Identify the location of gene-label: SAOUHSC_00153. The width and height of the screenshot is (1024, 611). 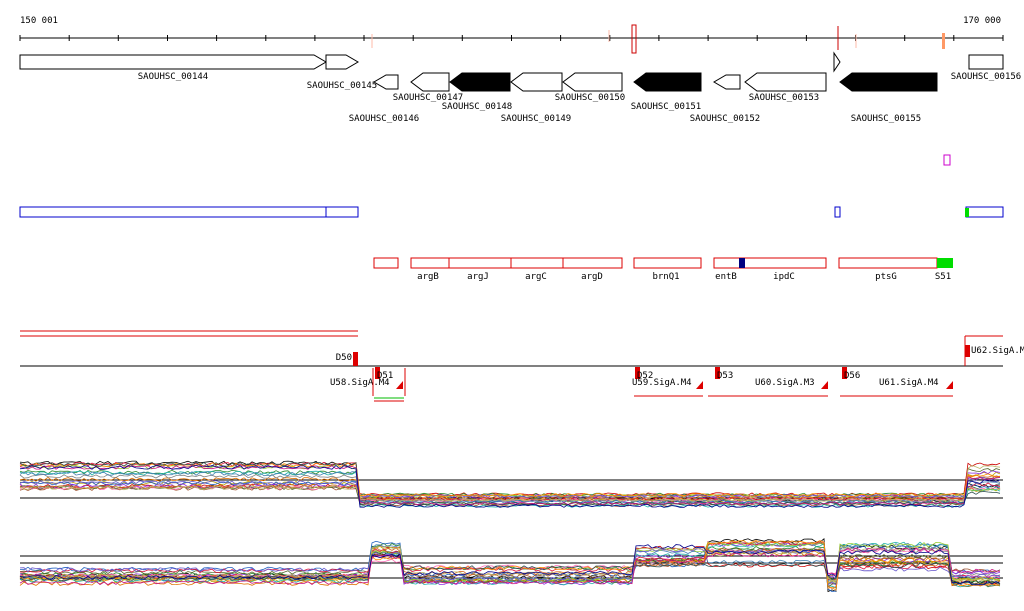
(784, 98).